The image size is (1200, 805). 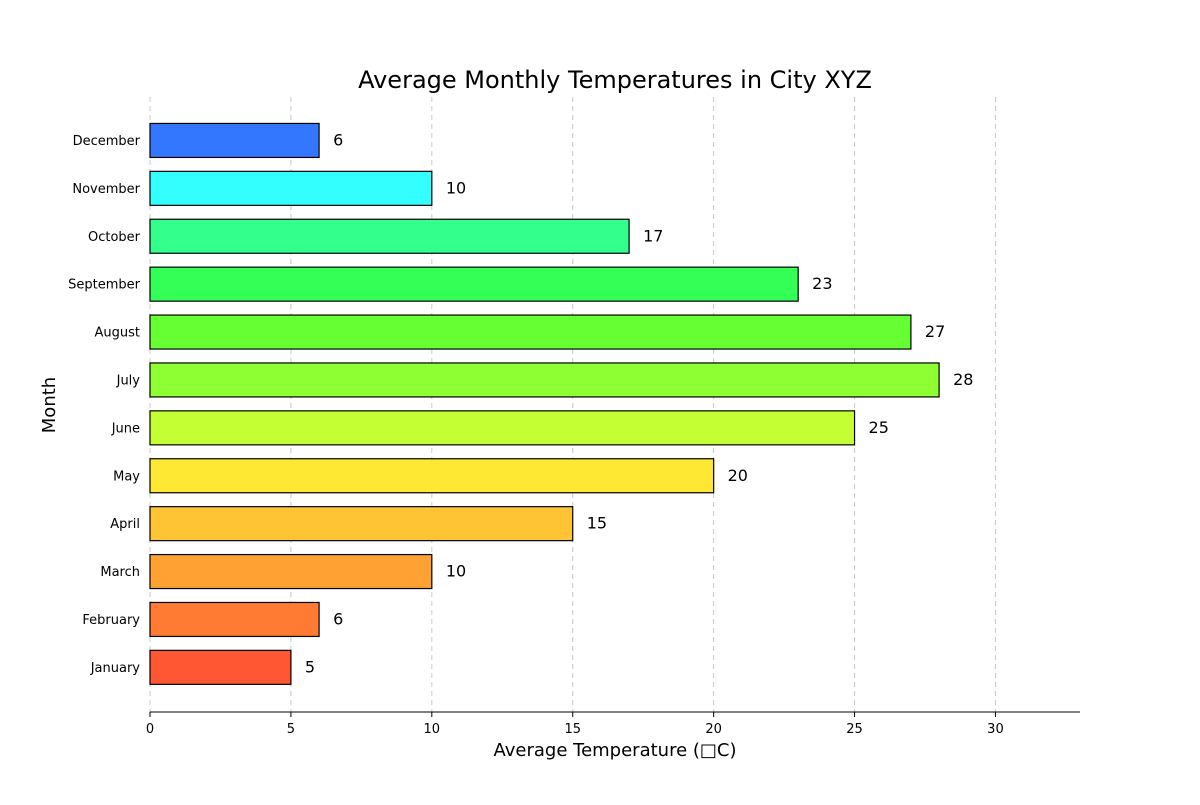 What do you see at coordinates (615, 750) in the screenshot?
I see `x-axis-title: Average Temperature (□C)` at bounding box center [615, 750].